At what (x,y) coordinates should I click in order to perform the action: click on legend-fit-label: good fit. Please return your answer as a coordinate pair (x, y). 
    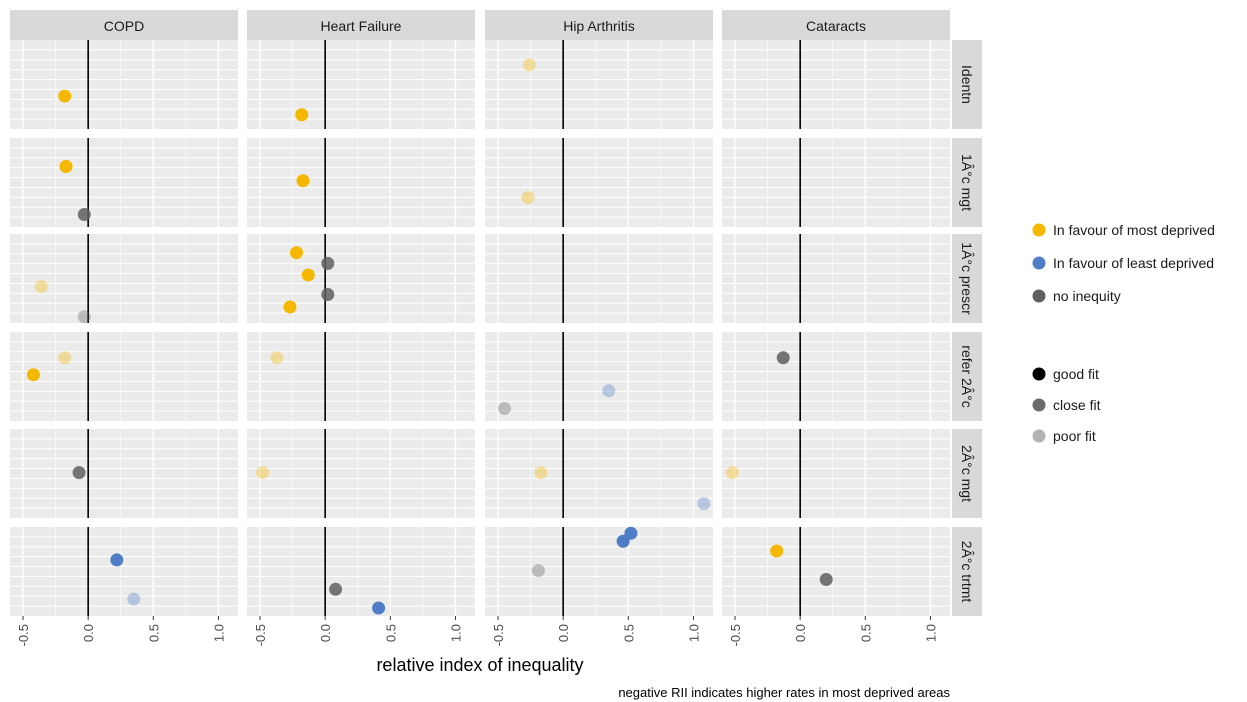
    Looking at the image, I should click on (1076, 374).